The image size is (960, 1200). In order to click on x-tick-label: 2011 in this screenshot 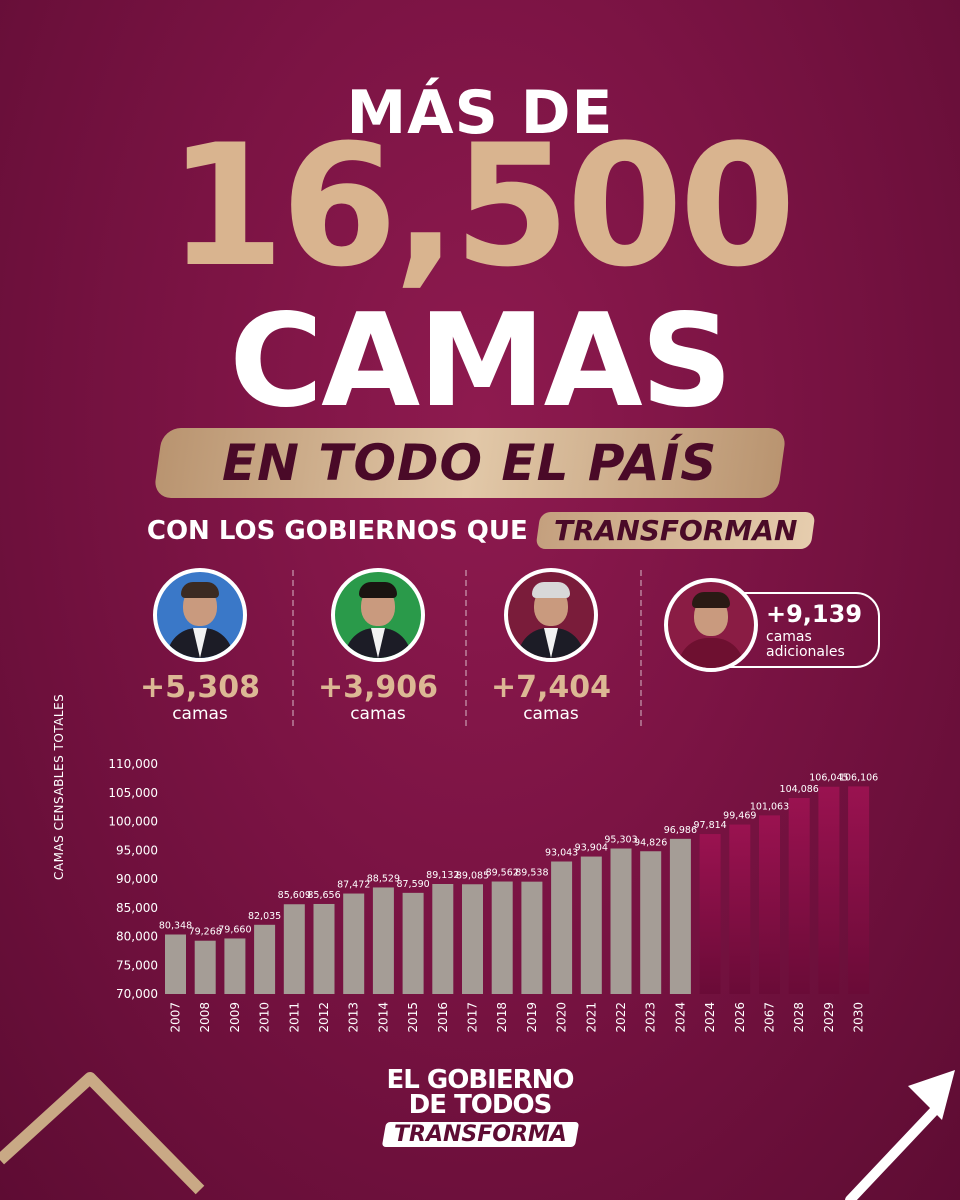, I will do `click(294, 1017)`.